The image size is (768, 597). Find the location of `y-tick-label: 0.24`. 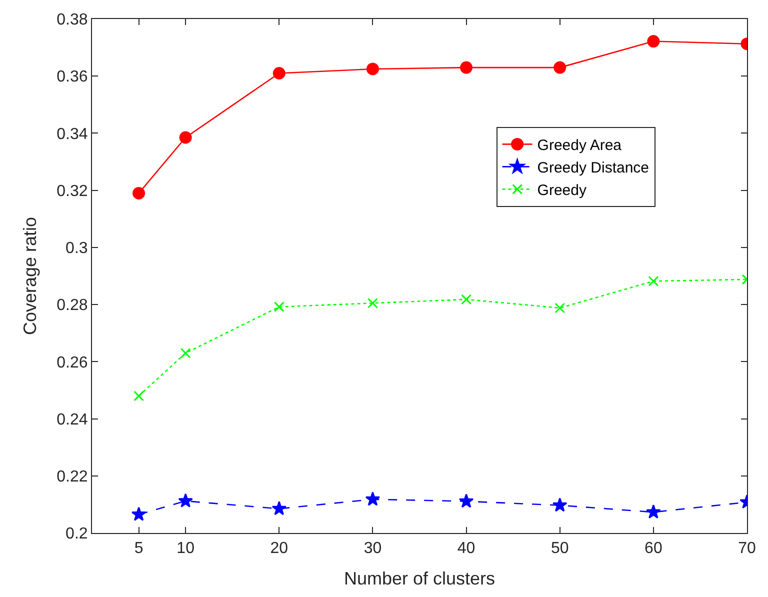

y-tick-label: 0.24 is located at coordinates (72, 419).